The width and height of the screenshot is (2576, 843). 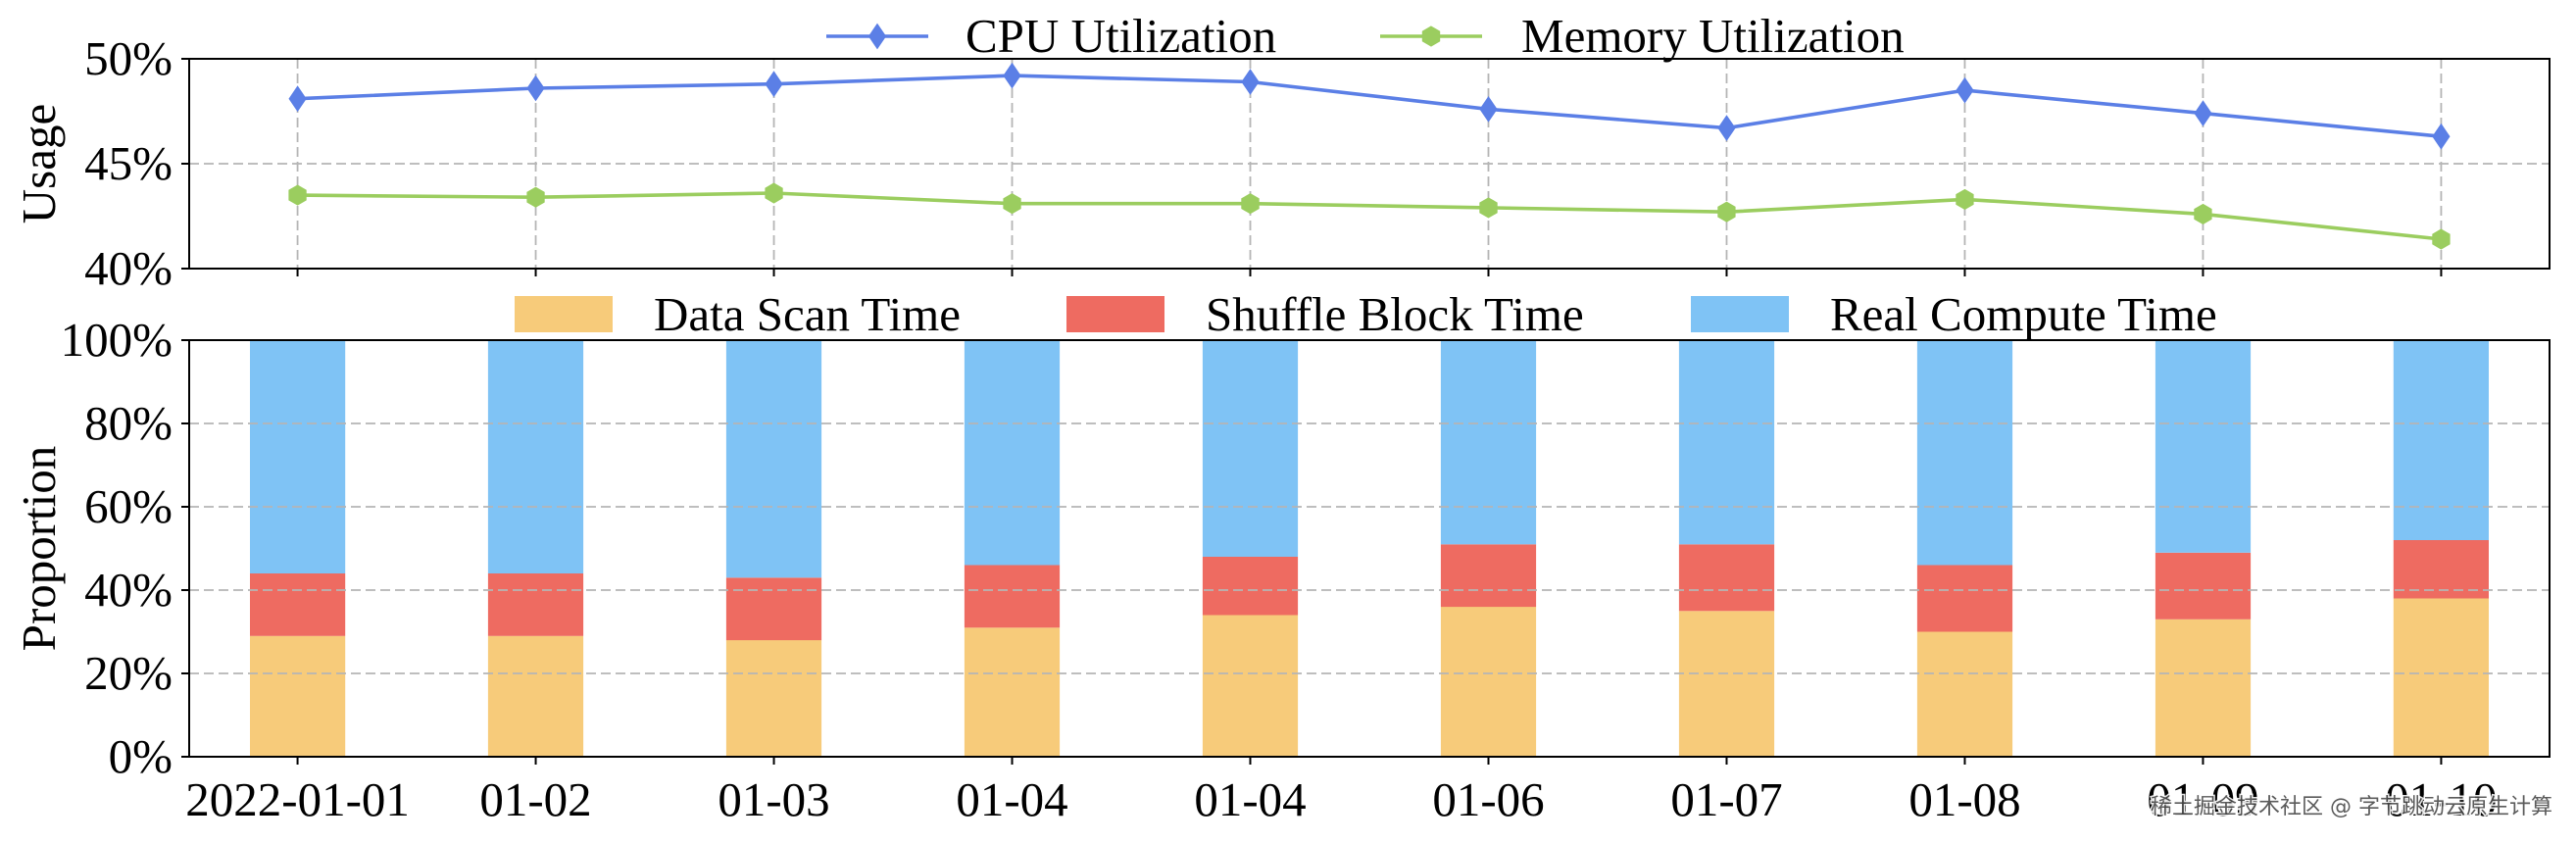 I want to click on legend-entry-data-scan-time: Data Scan Time, so click(x=738, y=314).